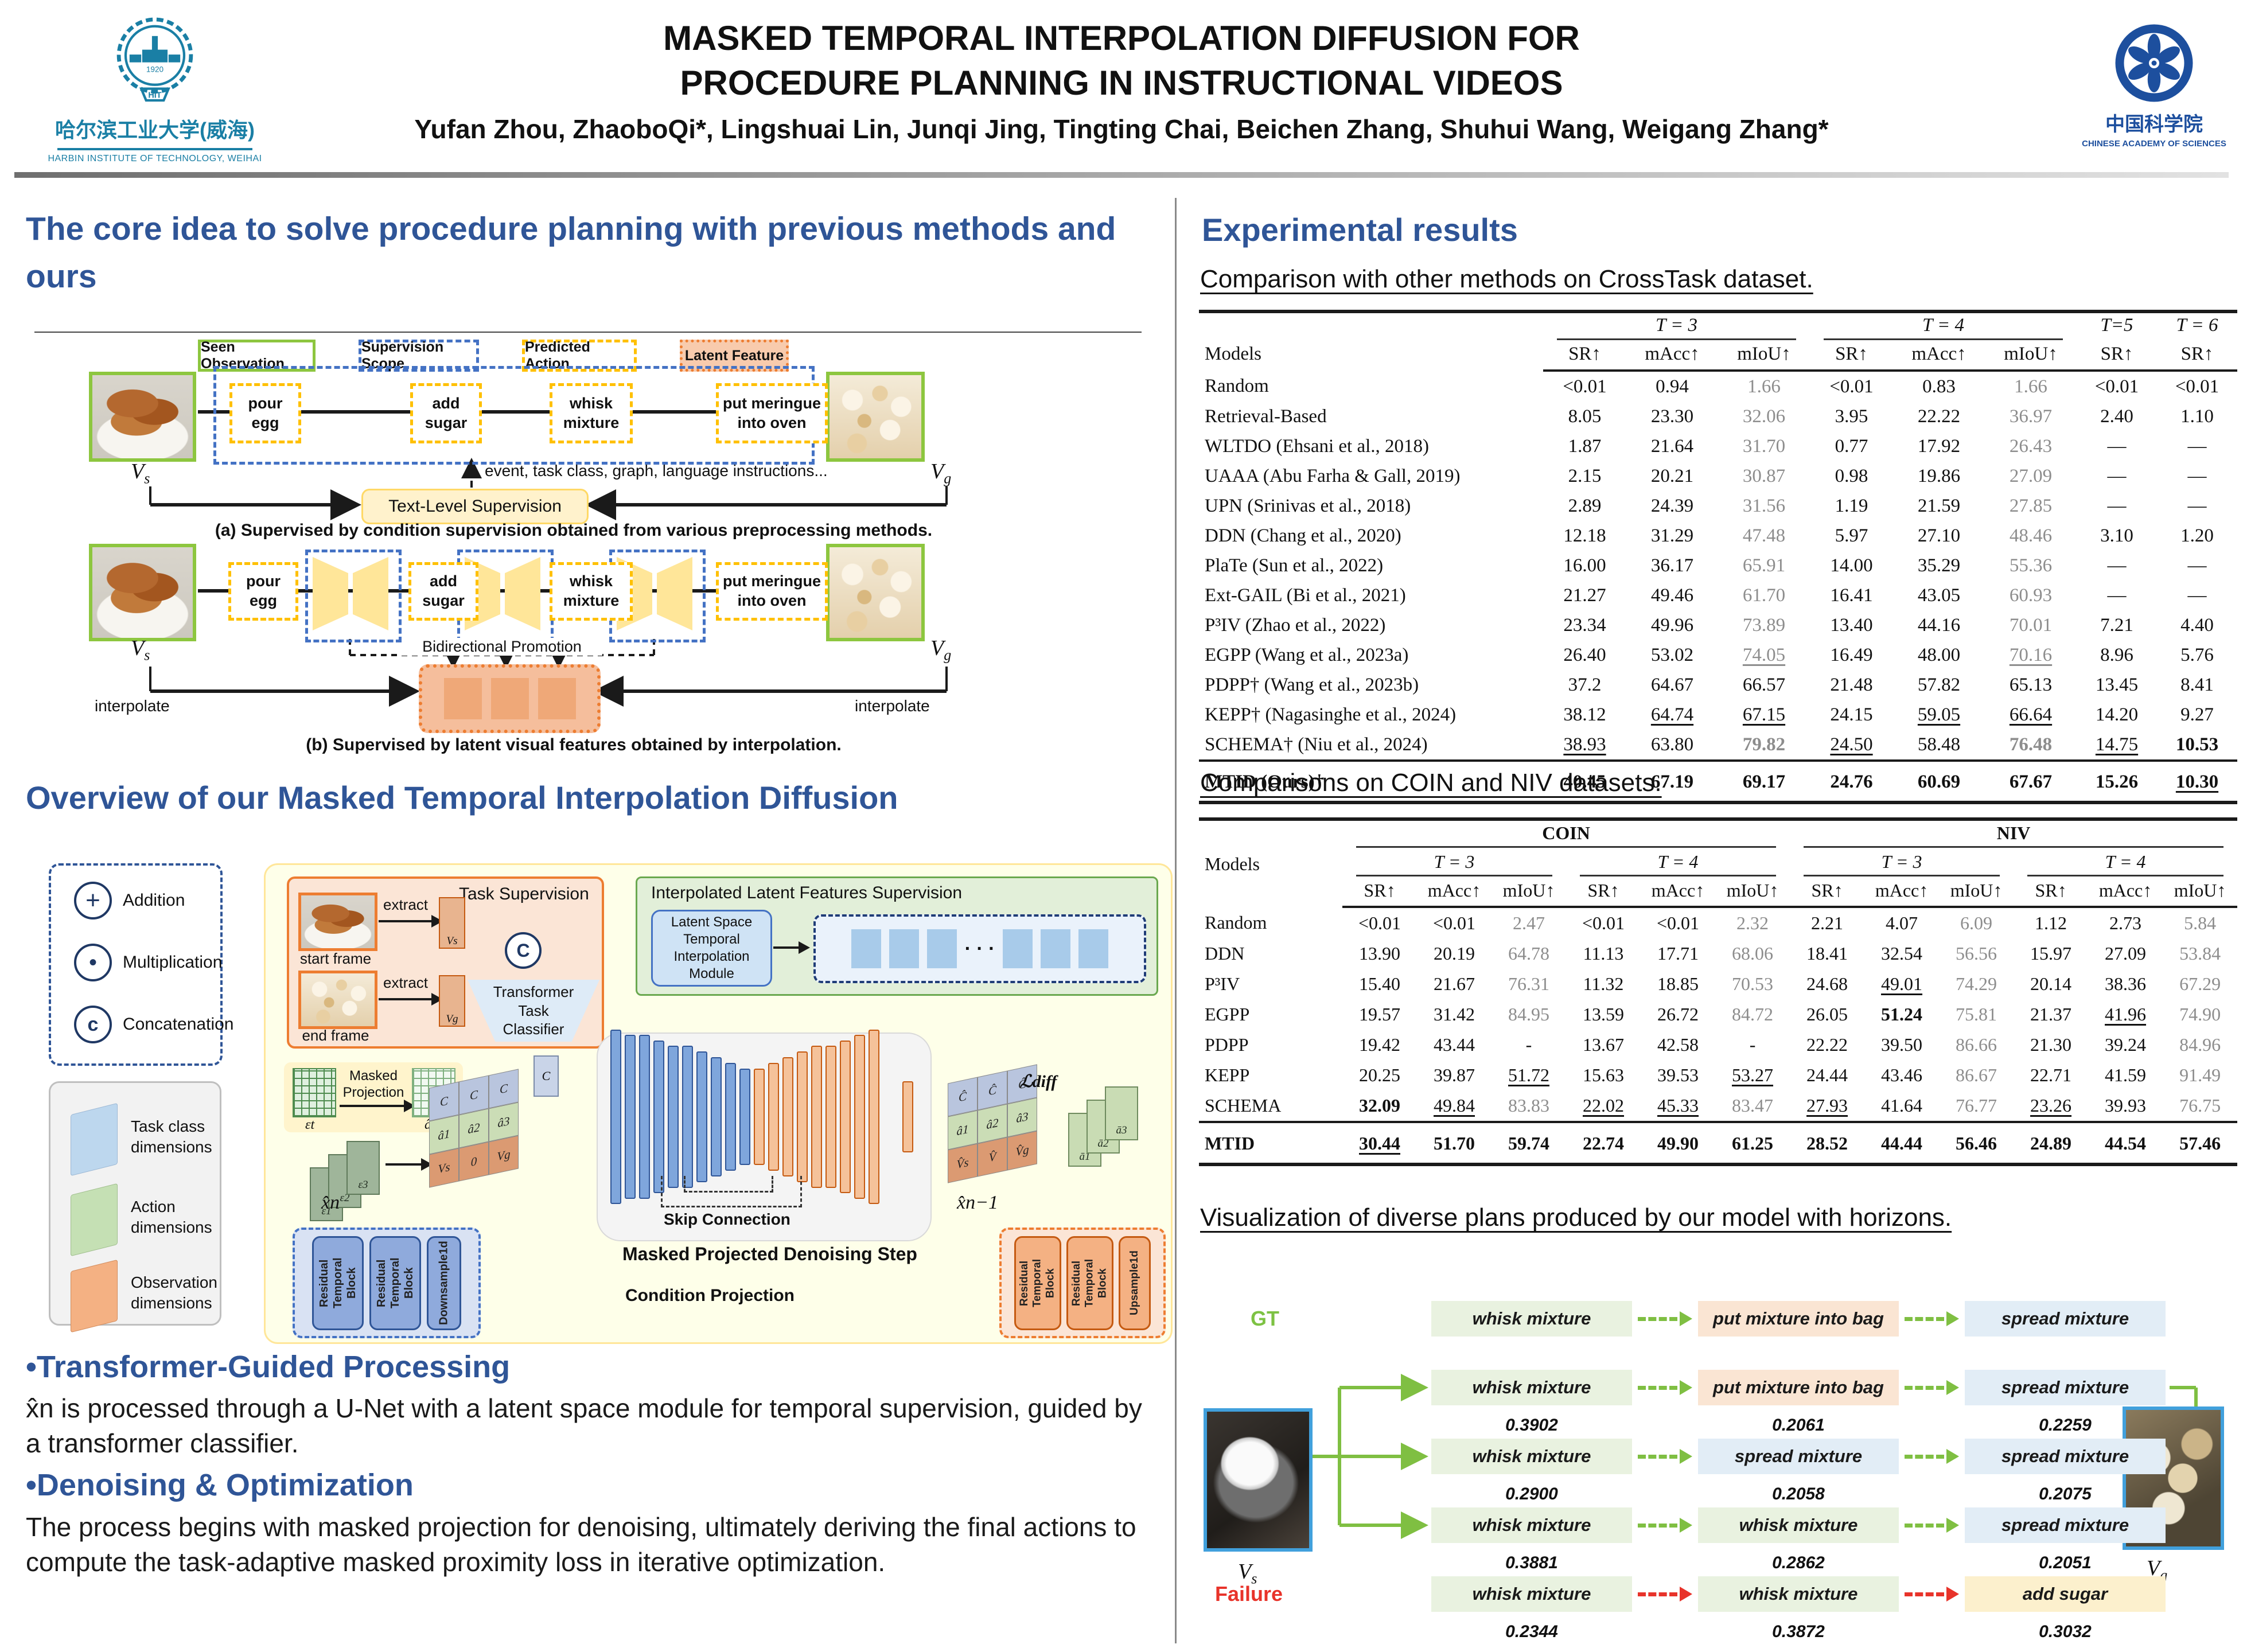 The height and width of the screenshot is (1652, 2243). What do you see at coordinates (2126, 1014) in the screenshot?
I see `metric-cell: 41.96` at bounding box center [2126, 1014].